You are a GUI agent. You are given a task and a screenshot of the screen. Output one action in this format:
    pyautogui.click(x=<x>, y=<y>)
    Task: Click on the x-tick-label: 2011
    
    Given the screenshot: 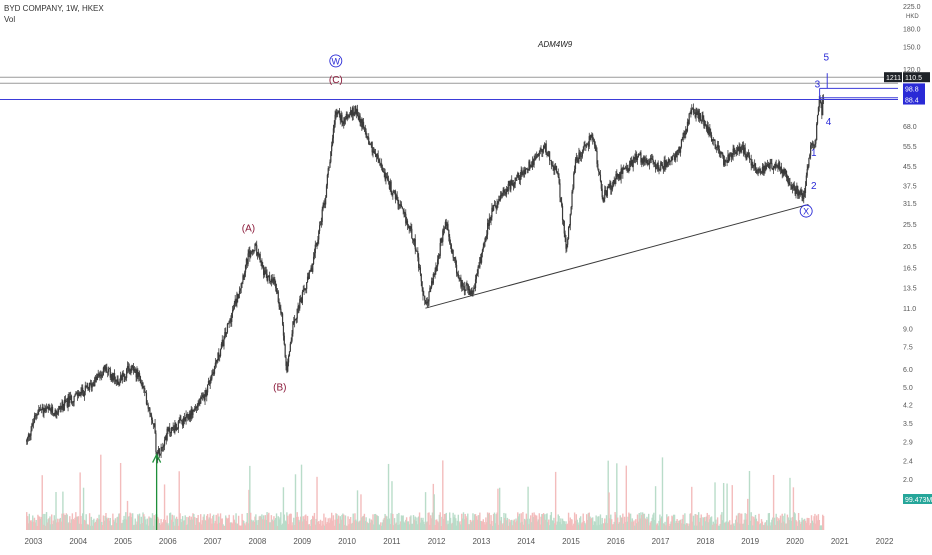 What is the action you would take?
    pyautogui.click(x=392, y=541)
    